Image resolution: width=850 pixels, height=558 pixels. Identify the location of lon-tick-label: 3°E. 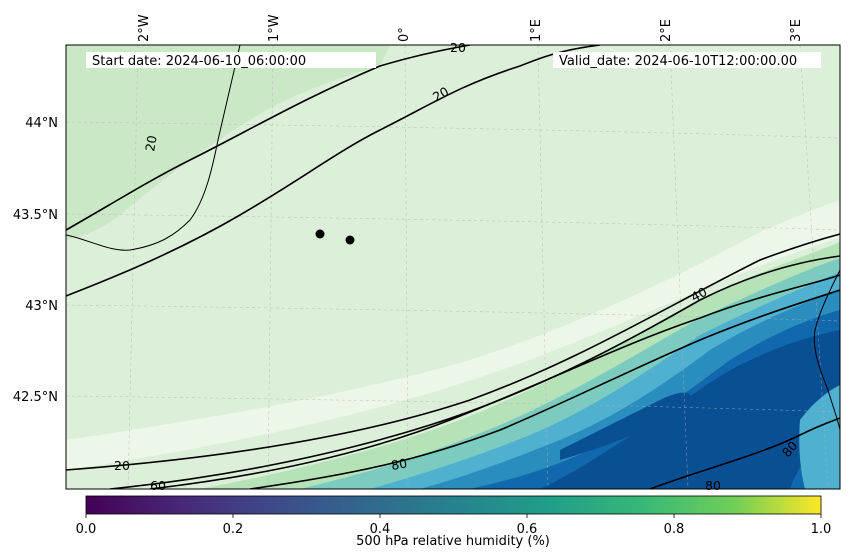
(796, 30).